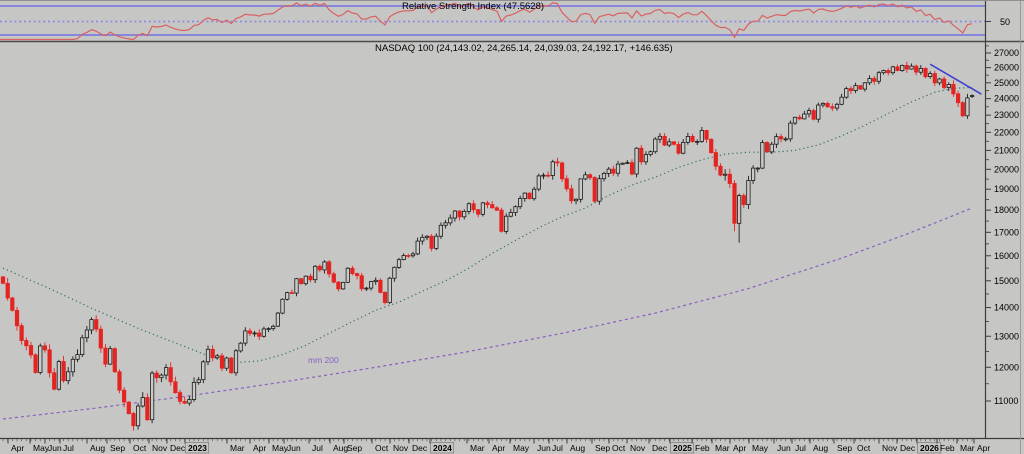  Describe the element at coordinates (1006, 189) in the screenshot. I see `y-axis-label: 19000` at that location.